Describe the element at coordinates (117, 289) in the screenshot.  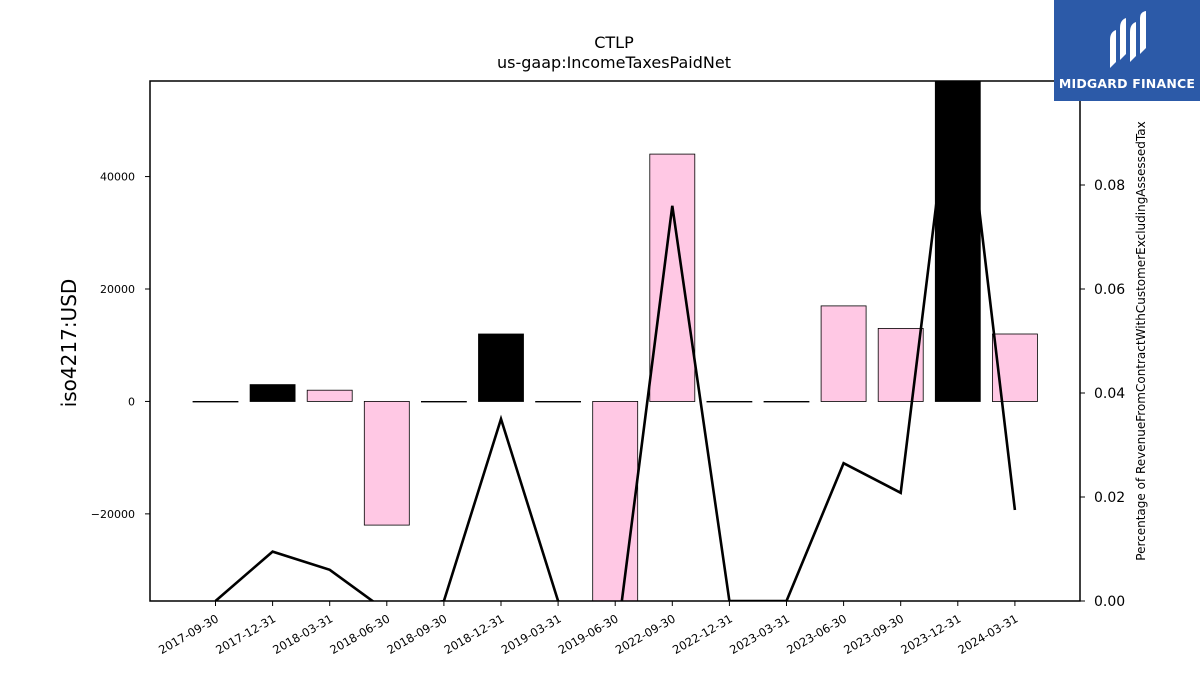
I see `y-tick-label: 20000` at that location.